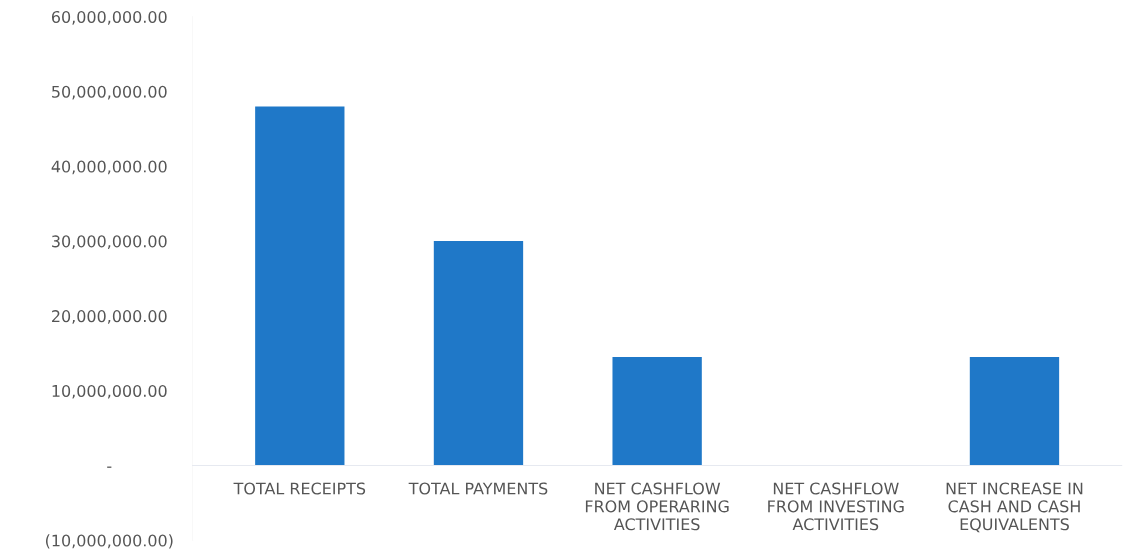 Image resolution: width=1133 pixels, height=557 pixels. What do you see at coordinates (109, 17) in the screenshot?
I see `y-tick-label: 60,000,000.00` at bounding box center [109, 17].